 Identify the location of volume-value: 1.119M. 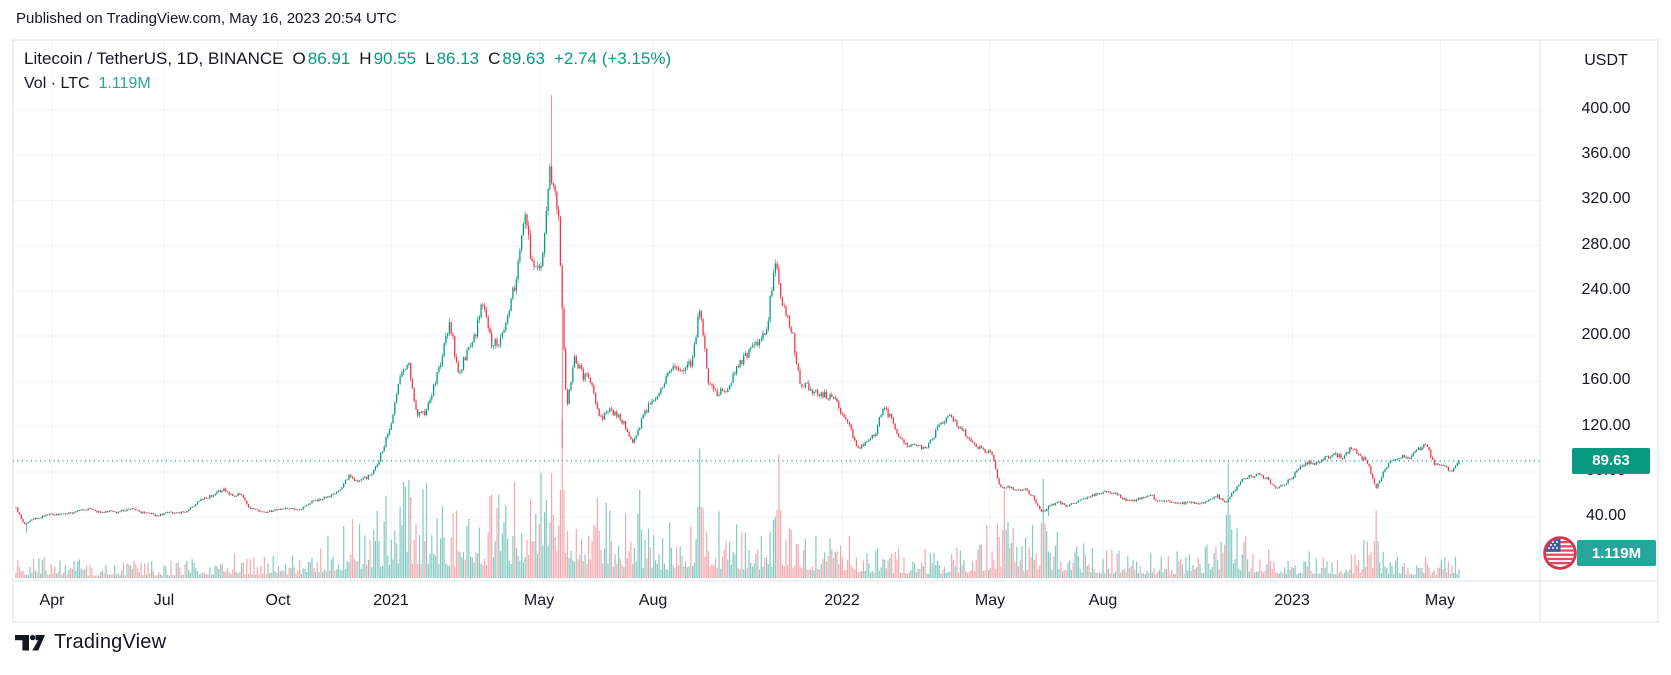
(124, 83).